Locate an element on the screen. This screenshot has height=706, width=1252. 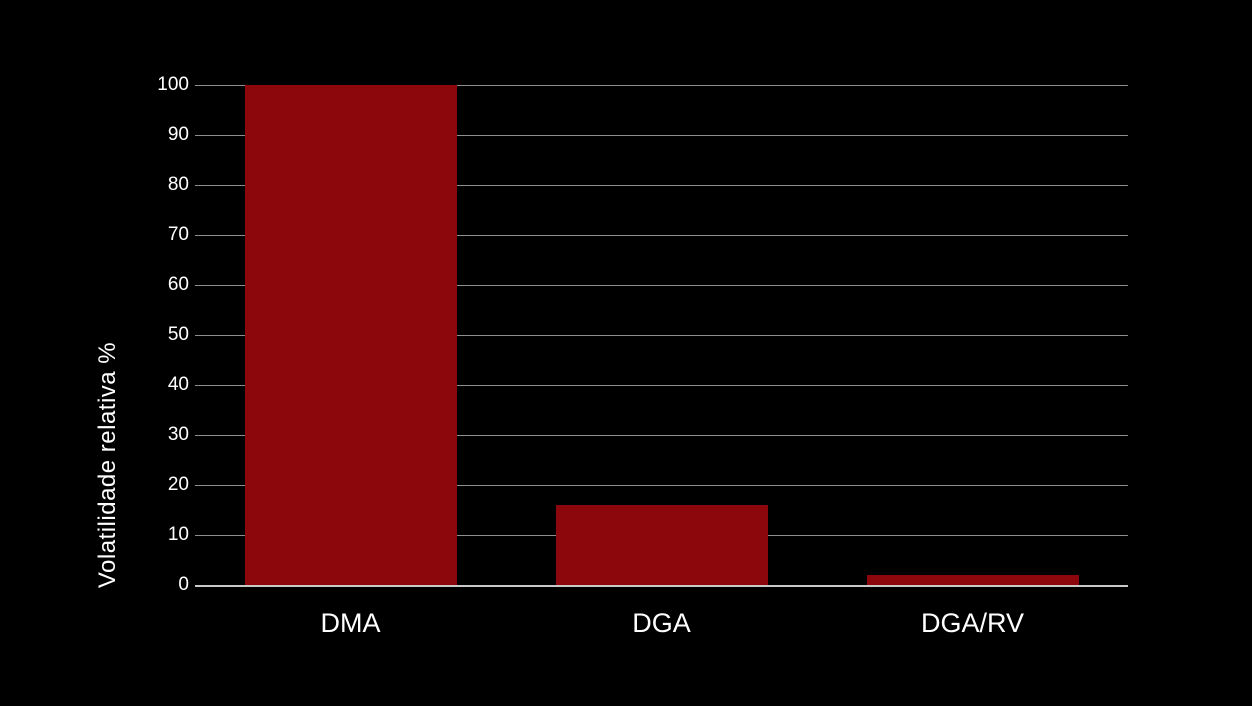
x-category-label: DGA/RV is located at coordinates (972, 623).